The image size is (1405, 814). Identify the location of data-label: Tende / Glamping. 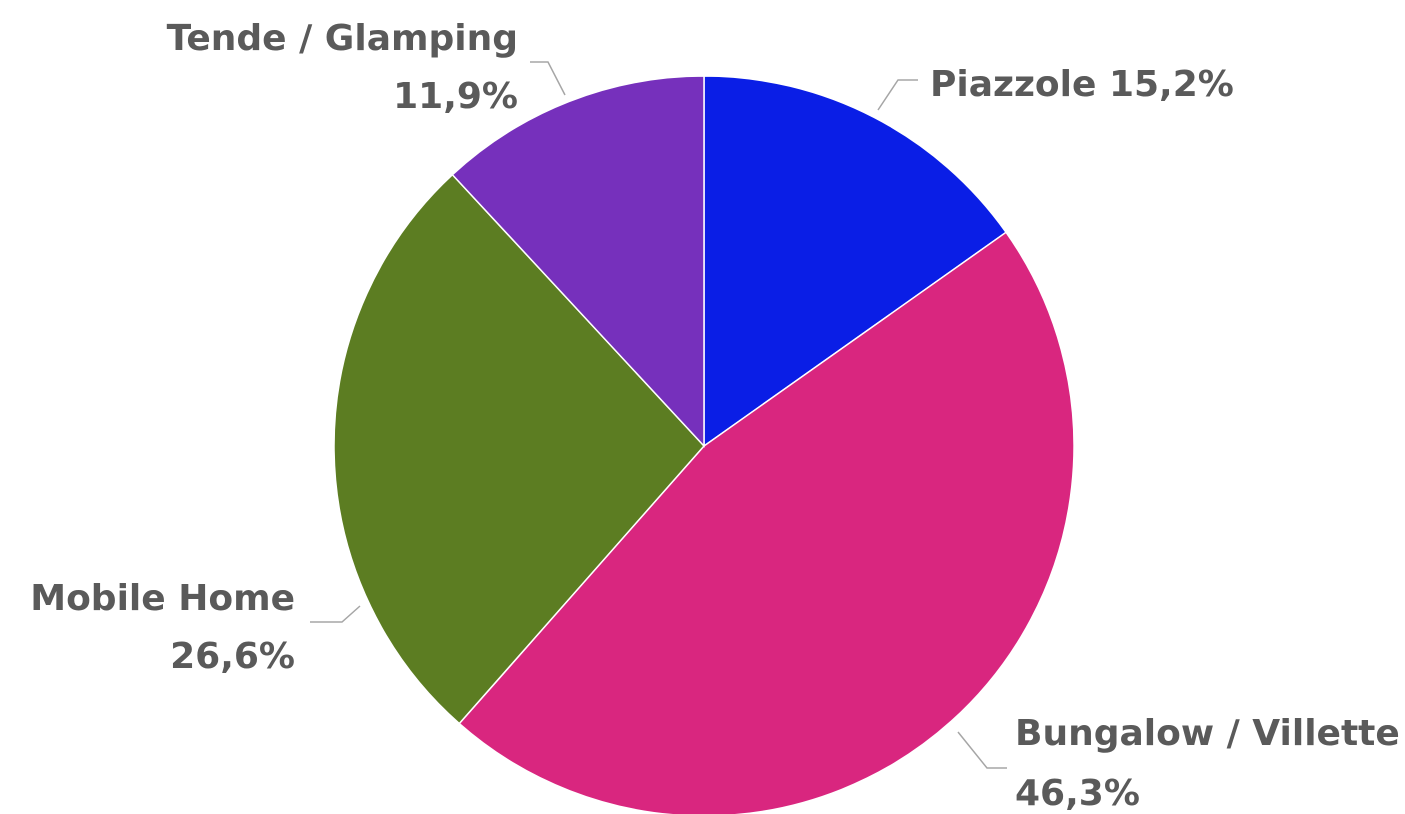
(342, 38).